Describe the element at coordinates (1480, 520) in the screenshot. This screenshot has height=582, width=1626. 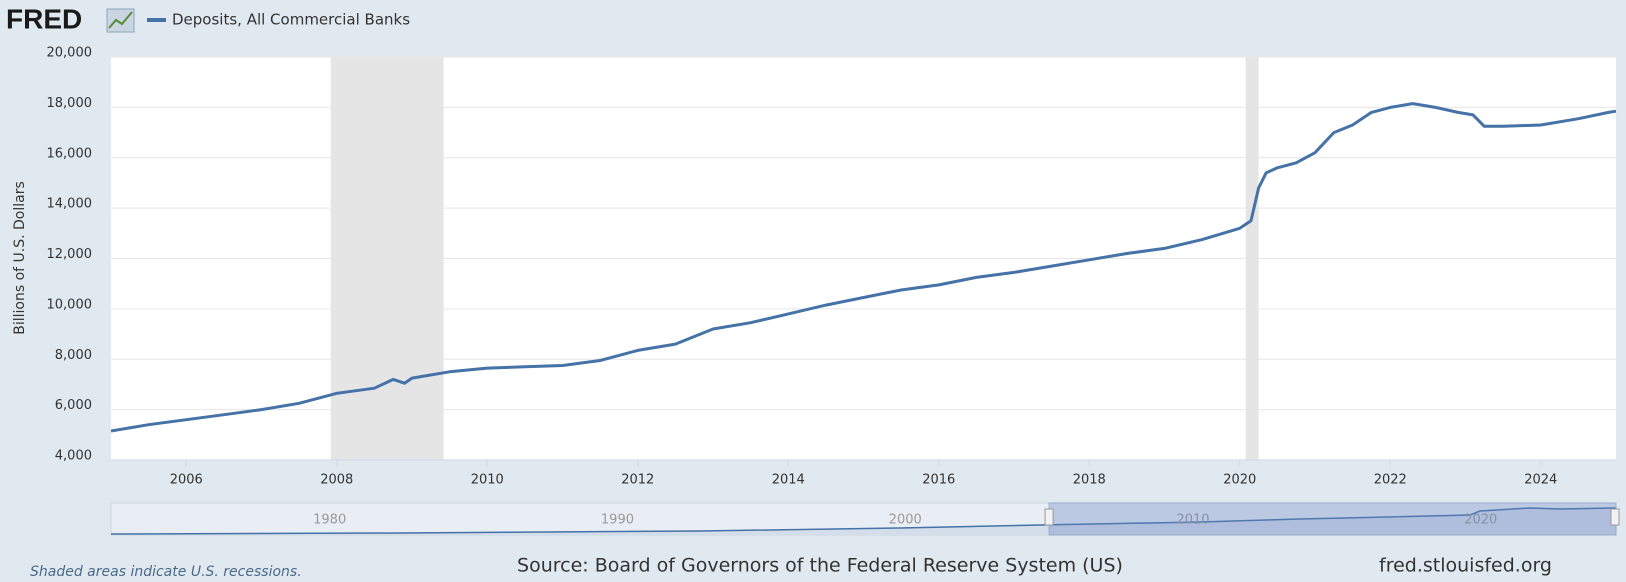
I see `navigator-tick-label: 2020` at that location.